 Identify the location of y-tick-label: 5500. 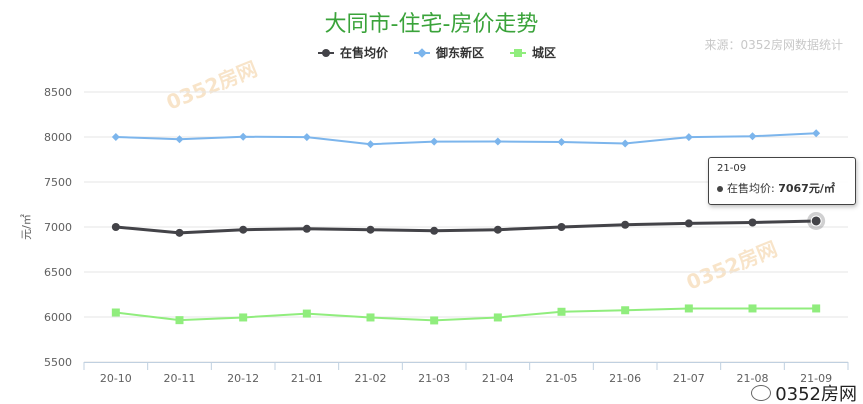
(58, 362).